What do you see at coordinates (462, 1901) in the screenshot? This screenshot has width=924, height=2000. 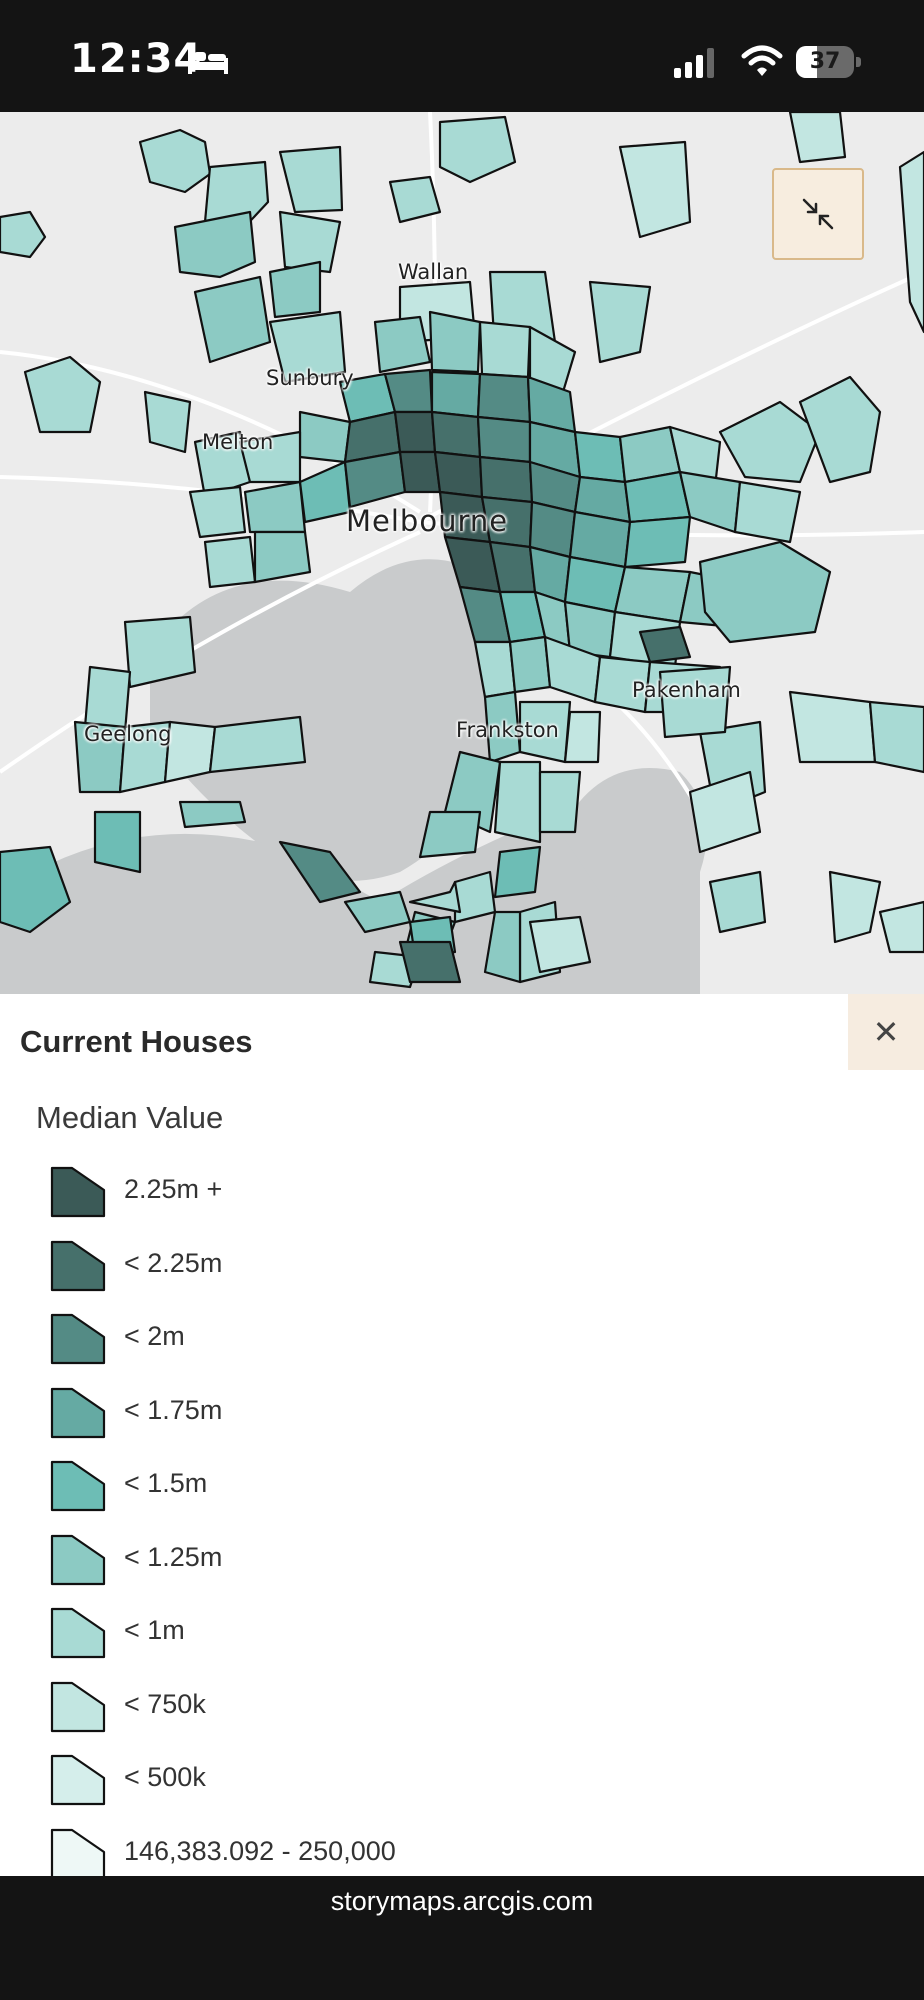 I see `browser-url: storymaps.arcgis.com` at bounding box center [462, 1901].